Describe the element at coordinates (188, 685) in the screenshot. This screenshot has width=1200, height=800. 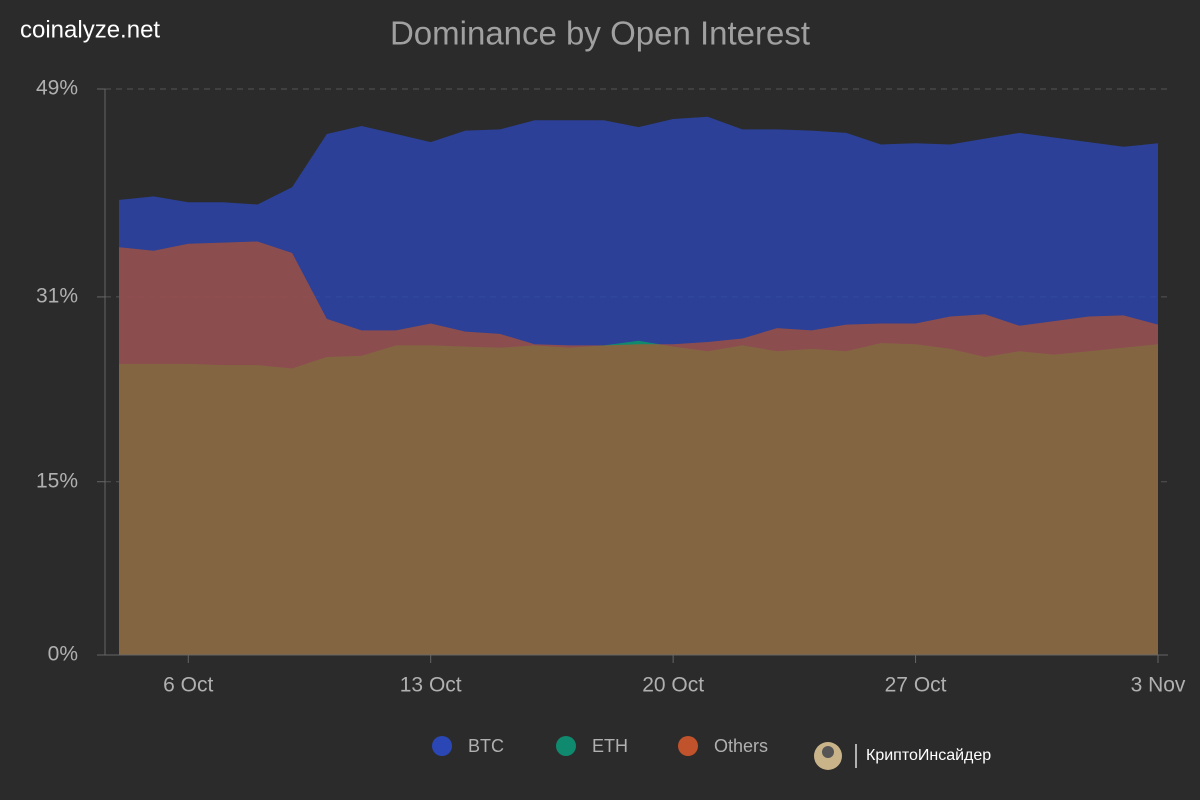
I see `x-tick-label: 6 Oct` at that location.